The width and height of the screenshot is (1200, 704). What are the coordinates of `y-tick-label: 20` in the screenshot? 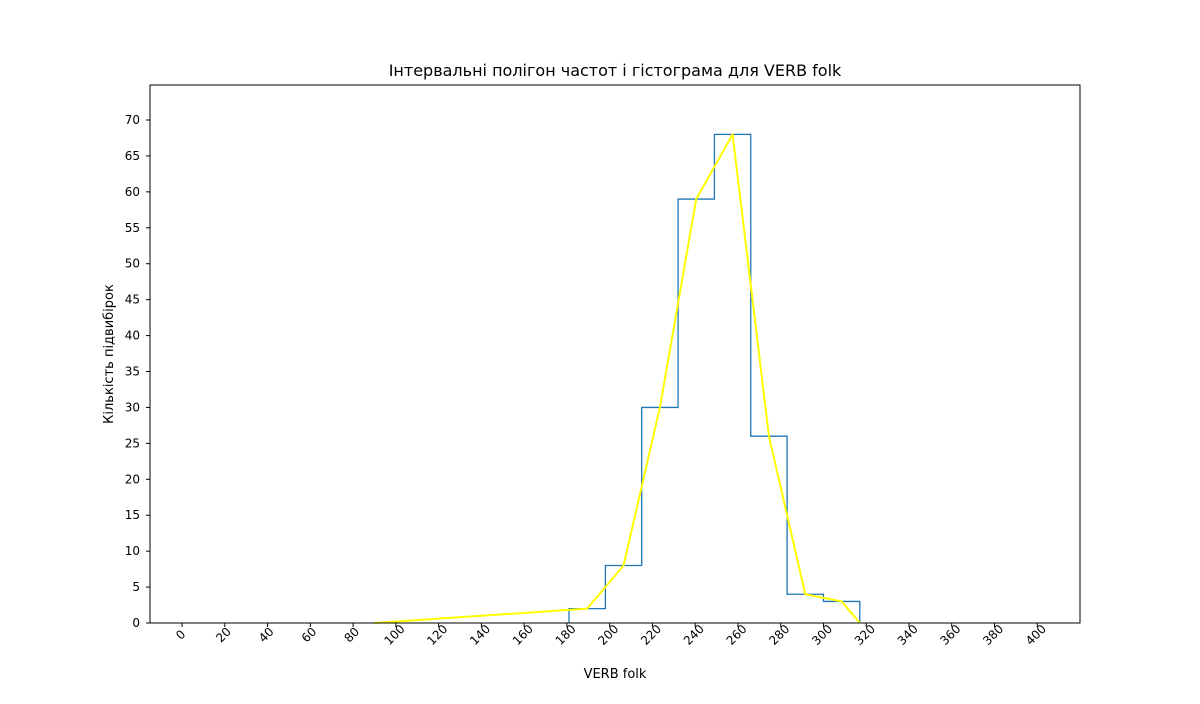 It's located at (132, 479).